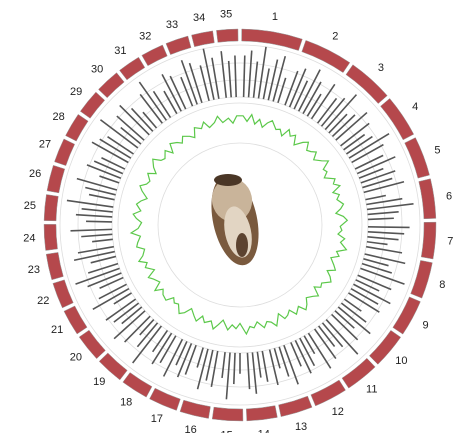  I want to click on chromosome-label: 11, so click(371, 390).